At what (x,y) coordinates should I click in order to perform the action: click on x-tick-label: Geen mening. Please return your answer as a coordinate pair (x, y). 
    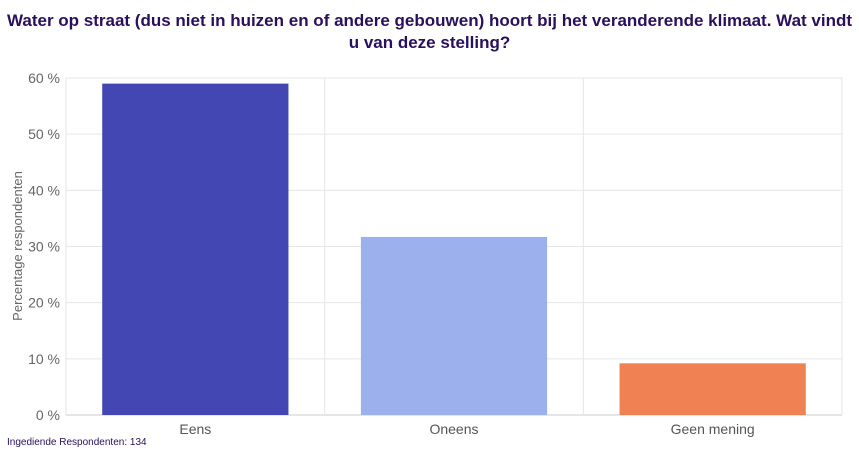
    Looking at the image, I should click on (713, 429).